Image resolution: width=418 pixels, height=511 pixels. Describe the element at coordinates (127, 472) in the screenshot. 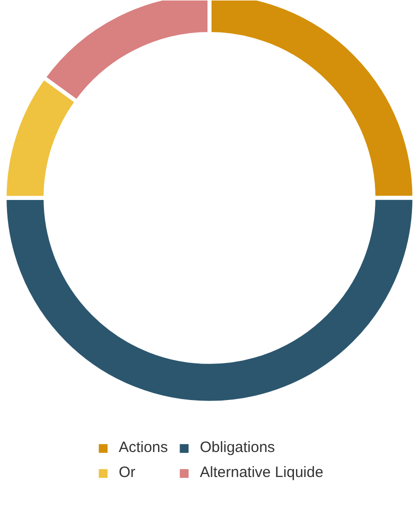

I see `legend-label: Or` at that location.